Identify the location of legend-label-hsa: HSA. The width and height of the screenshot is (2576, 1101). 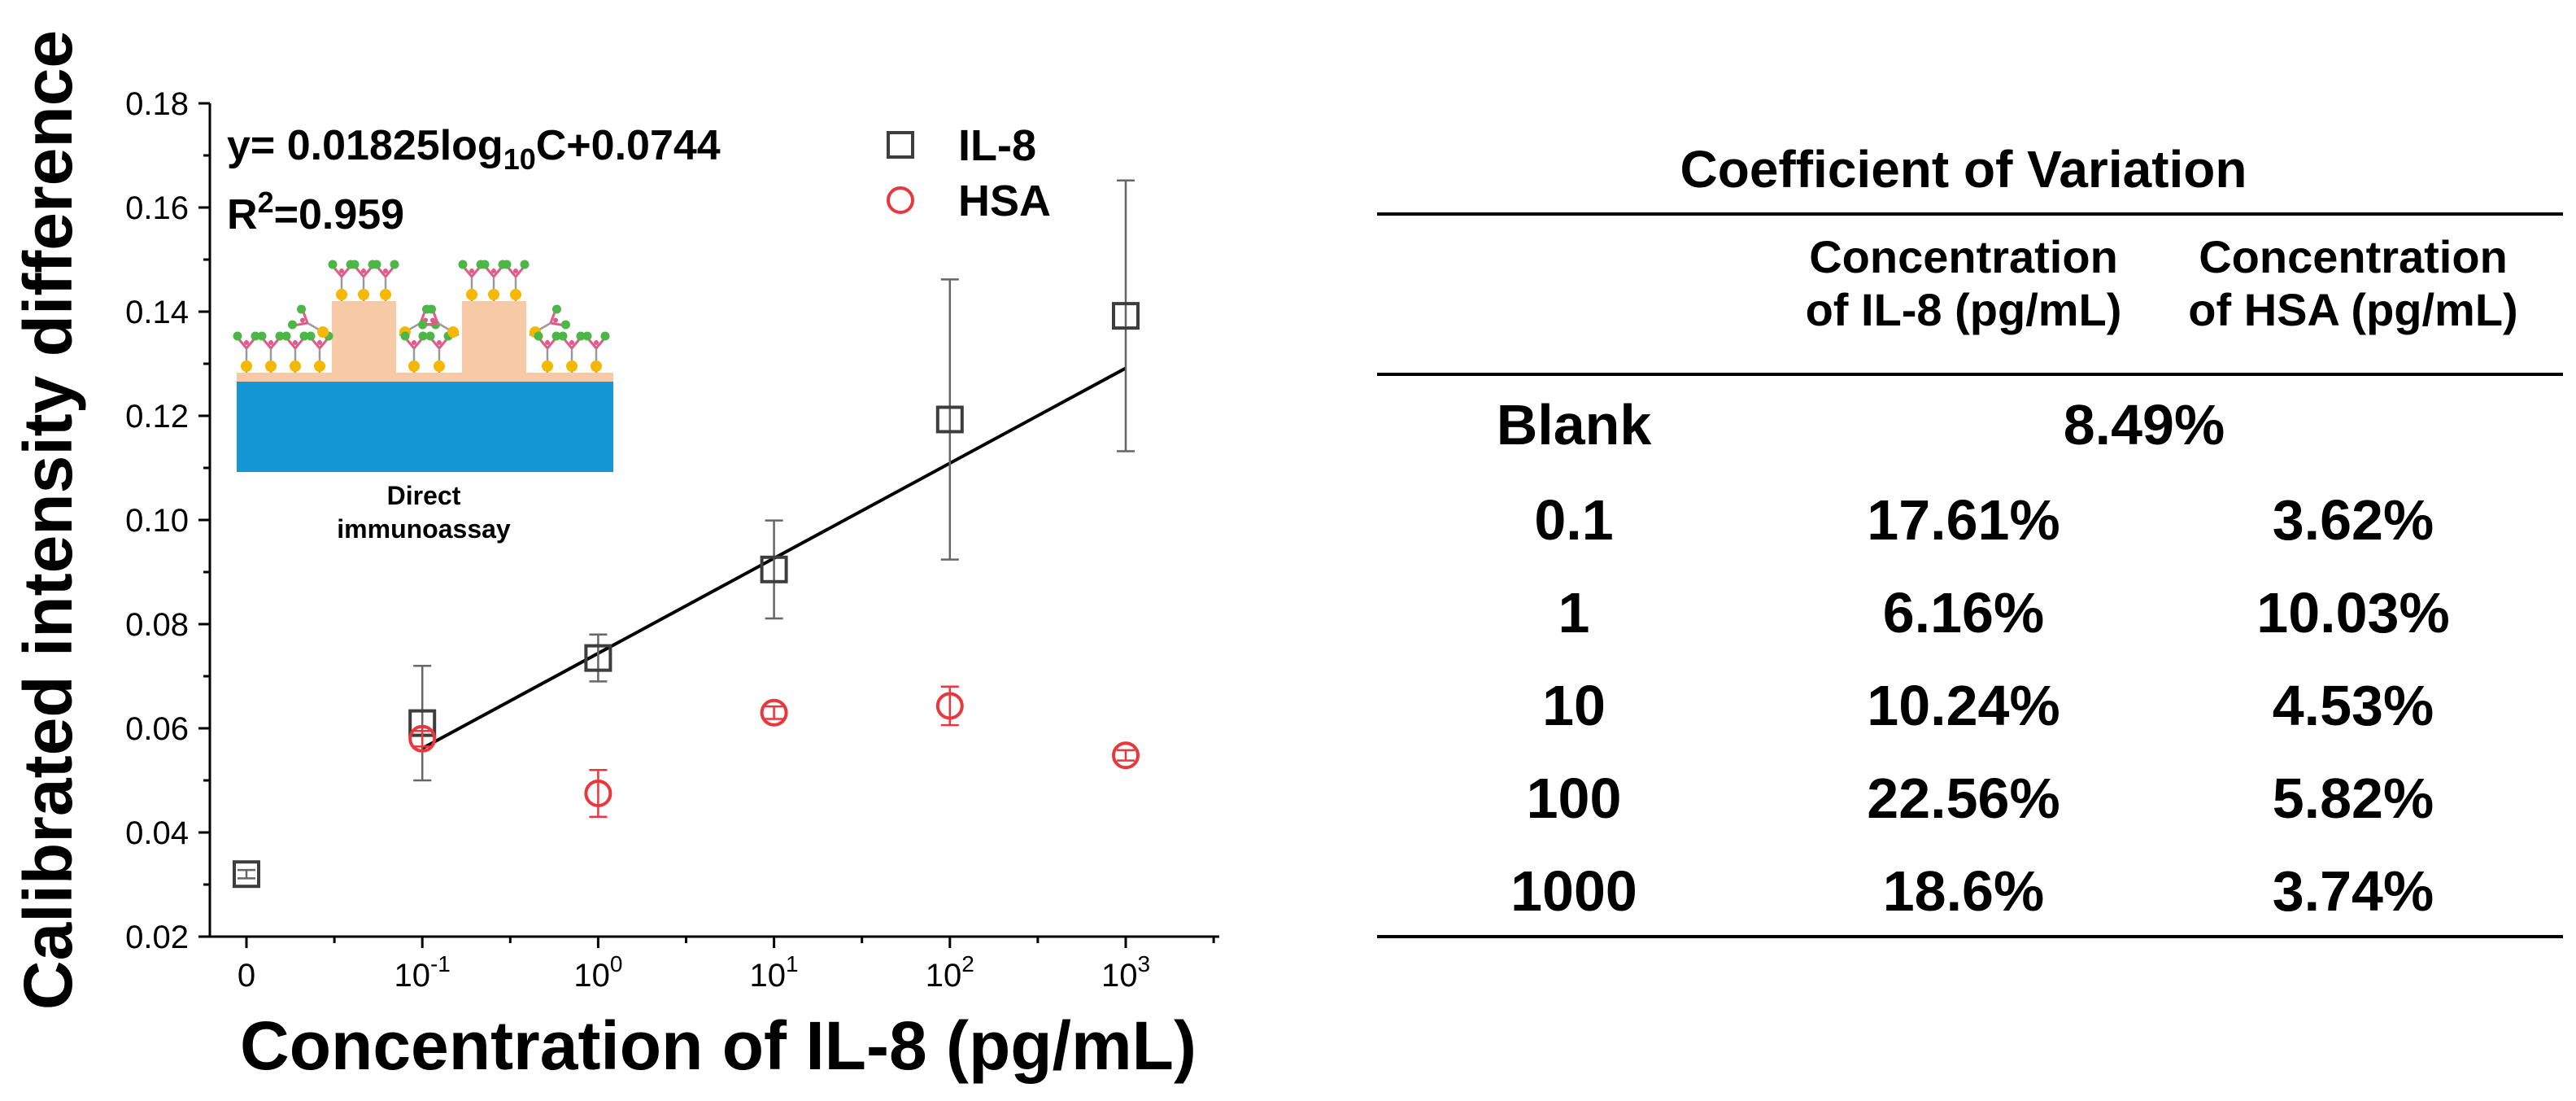
(1004, 201).